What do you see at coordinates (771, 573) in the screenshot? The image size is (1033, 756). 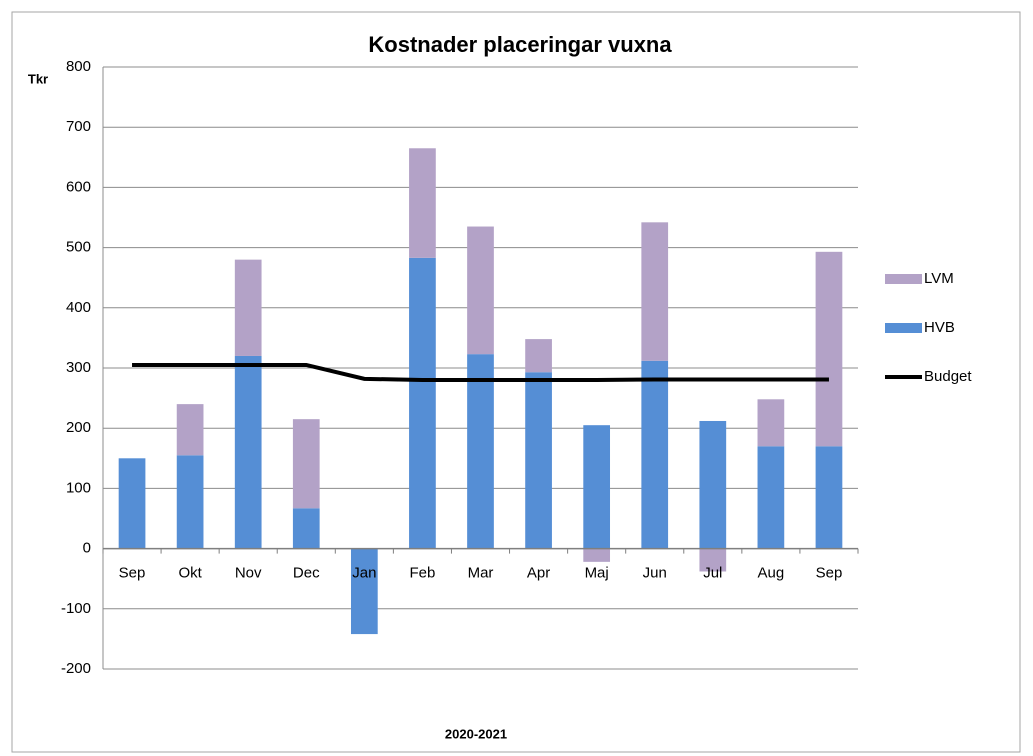 I see `x-tick-label: Aug` at bounding box center [771, 573].